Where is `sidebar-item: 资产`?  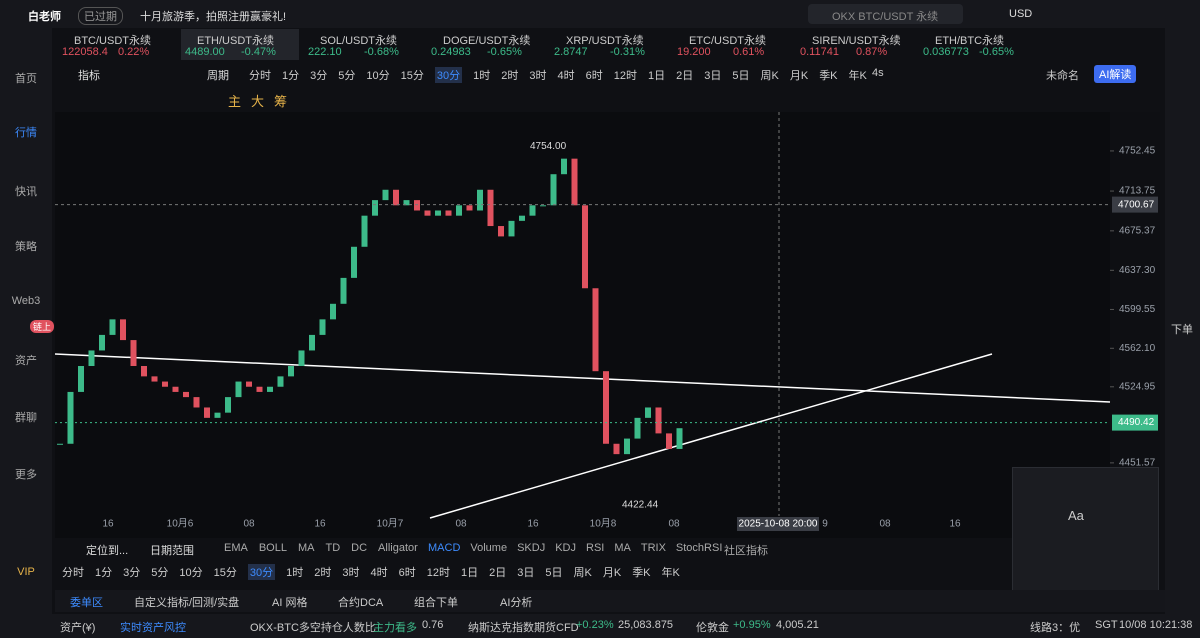
sidebar-item: 资产 is located at coordinates (26, 361).